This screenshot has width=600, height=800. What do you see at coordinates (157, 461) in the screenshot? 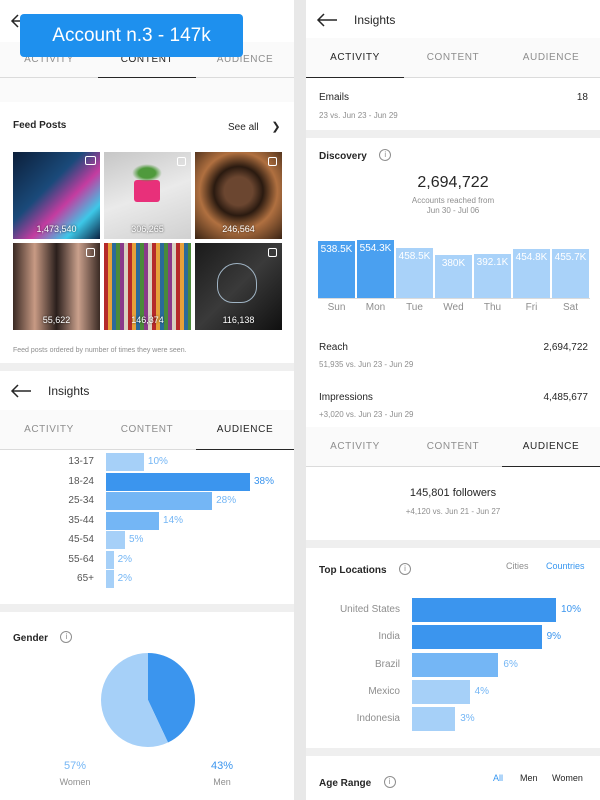
I see `age-range-pct: 10%` at bounding box center [157, 461].